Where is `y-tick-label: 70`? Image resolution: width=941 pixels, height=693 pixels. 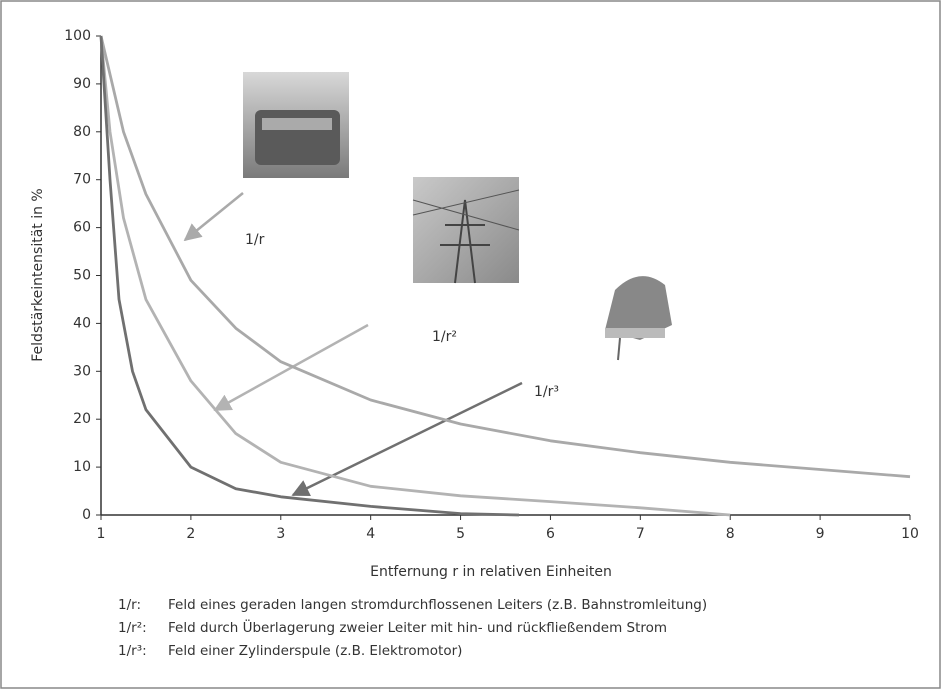 y-tick-label: 70 is located at coordinates (82, 180).